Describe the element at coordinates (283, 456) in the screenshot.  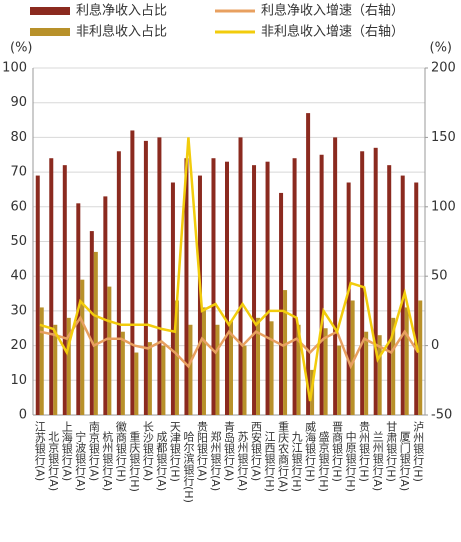
I see `x-tick-label: 重庆农商行(A)` at that location.